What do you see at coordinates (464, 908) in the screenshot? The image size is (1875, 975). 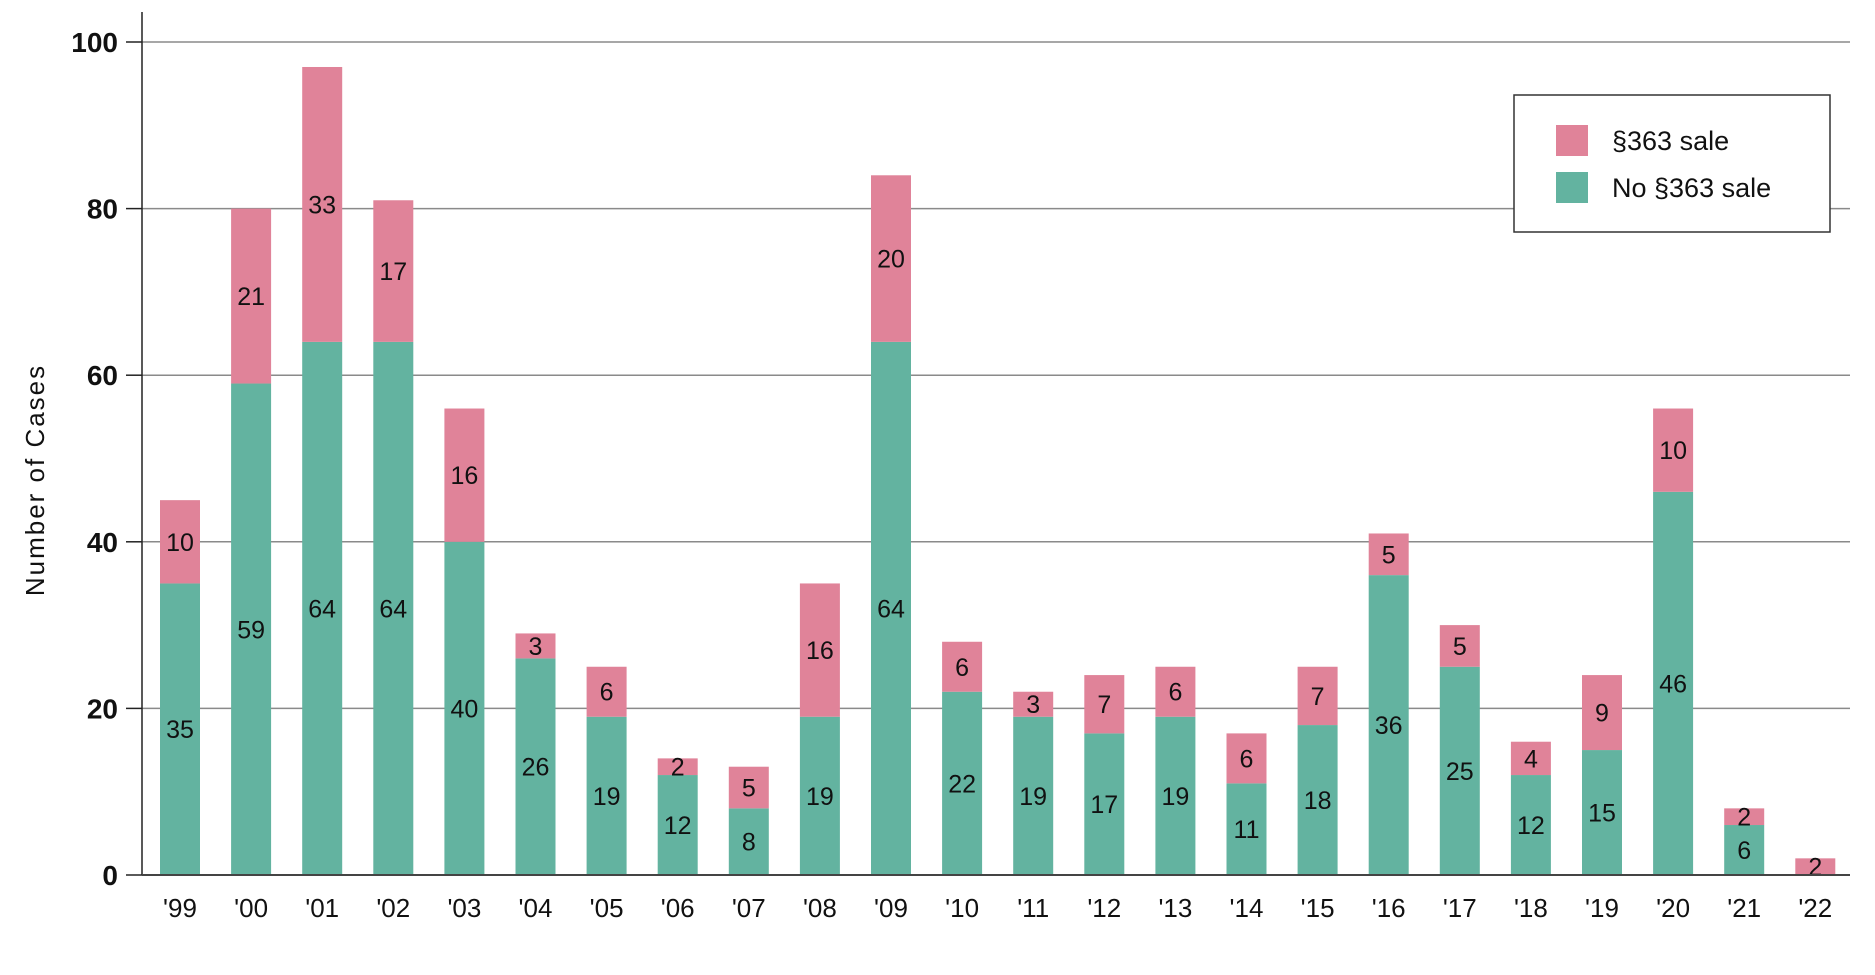 I see `x-tick-label: '03` at bounding box center [464, 908].